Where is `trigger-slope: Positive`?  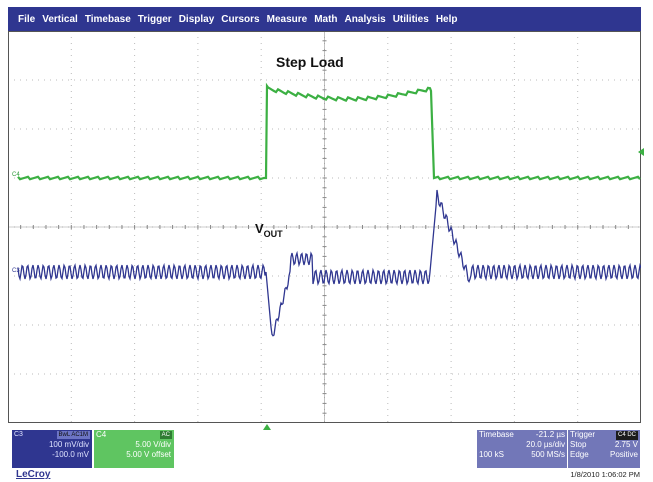 trigger-slope: Positive is located at coordinates (623, 454).